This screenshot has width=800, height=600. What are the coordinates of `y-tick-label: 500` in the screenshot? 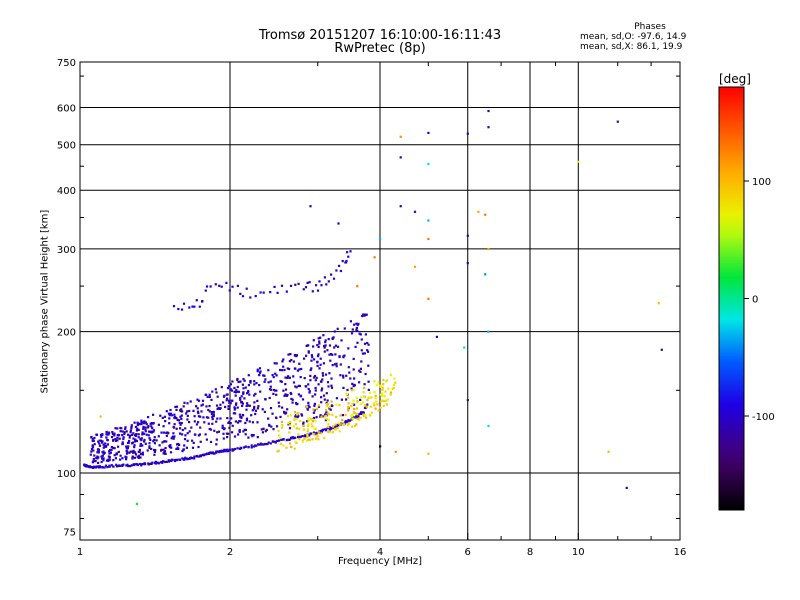 It's located at (66, 146).